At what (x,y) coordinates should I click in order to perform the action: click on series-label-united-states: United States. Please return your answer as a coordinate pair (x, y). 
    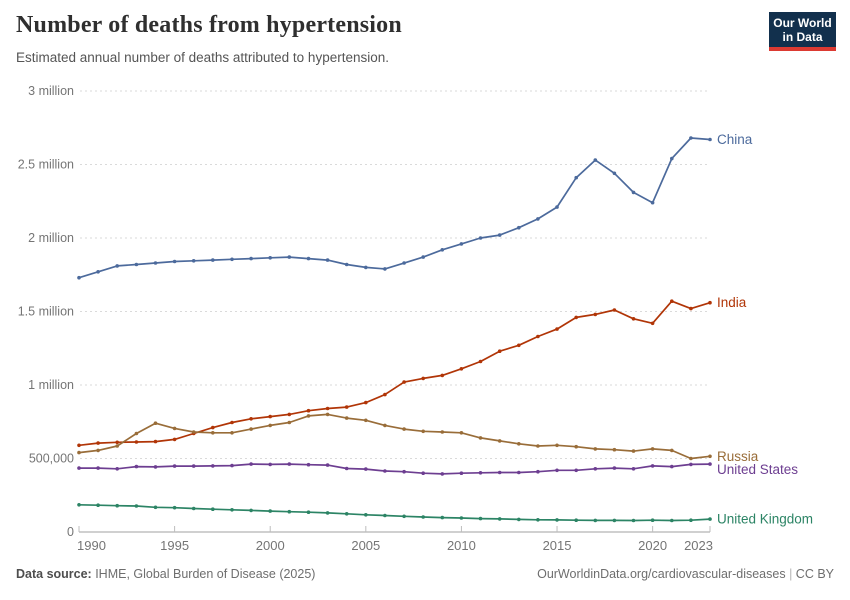
    Looking at the image, I should click on (757, 469).